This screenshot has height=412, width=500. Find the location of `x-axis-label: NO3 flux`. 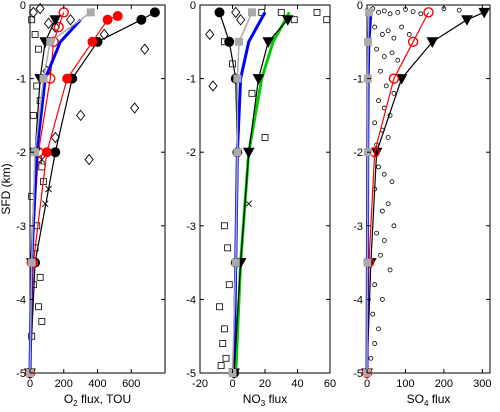

x-axis-label: NO3 flux is located at coordinates (265, 400).